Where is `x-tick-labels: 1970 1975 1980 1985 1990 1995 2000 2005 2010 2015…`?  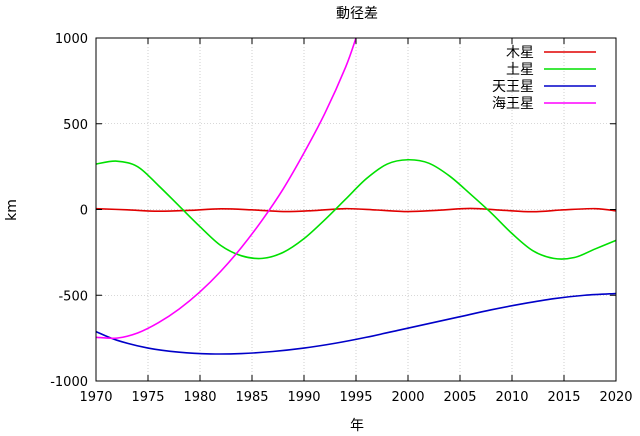
x-tick-labels: 1970 1975 1980 1985 1990 1995 2000 2005 2010 2015… is located at coordinates (355, 397).